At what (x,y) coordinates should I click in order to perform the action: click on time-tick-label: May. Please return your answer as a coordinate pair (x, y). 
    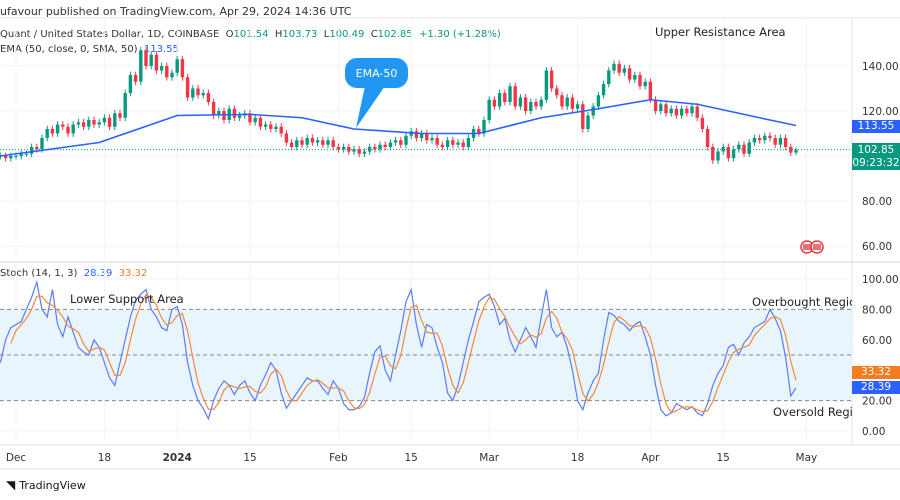
    Looking at the image, I should click on (807, 458).